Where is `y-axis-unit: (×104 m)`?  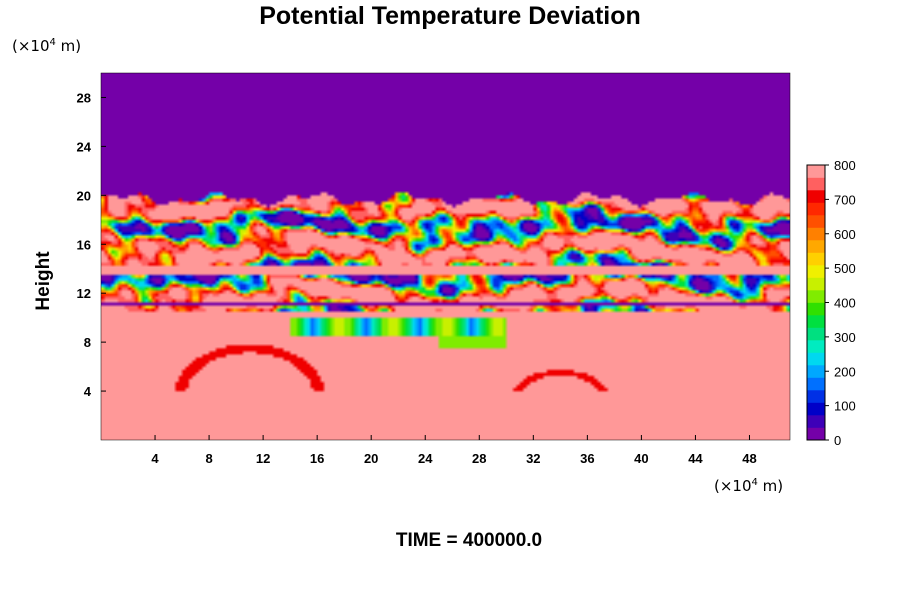
y-axis-unit: (×104 m) is located at coordinates (46, 44).